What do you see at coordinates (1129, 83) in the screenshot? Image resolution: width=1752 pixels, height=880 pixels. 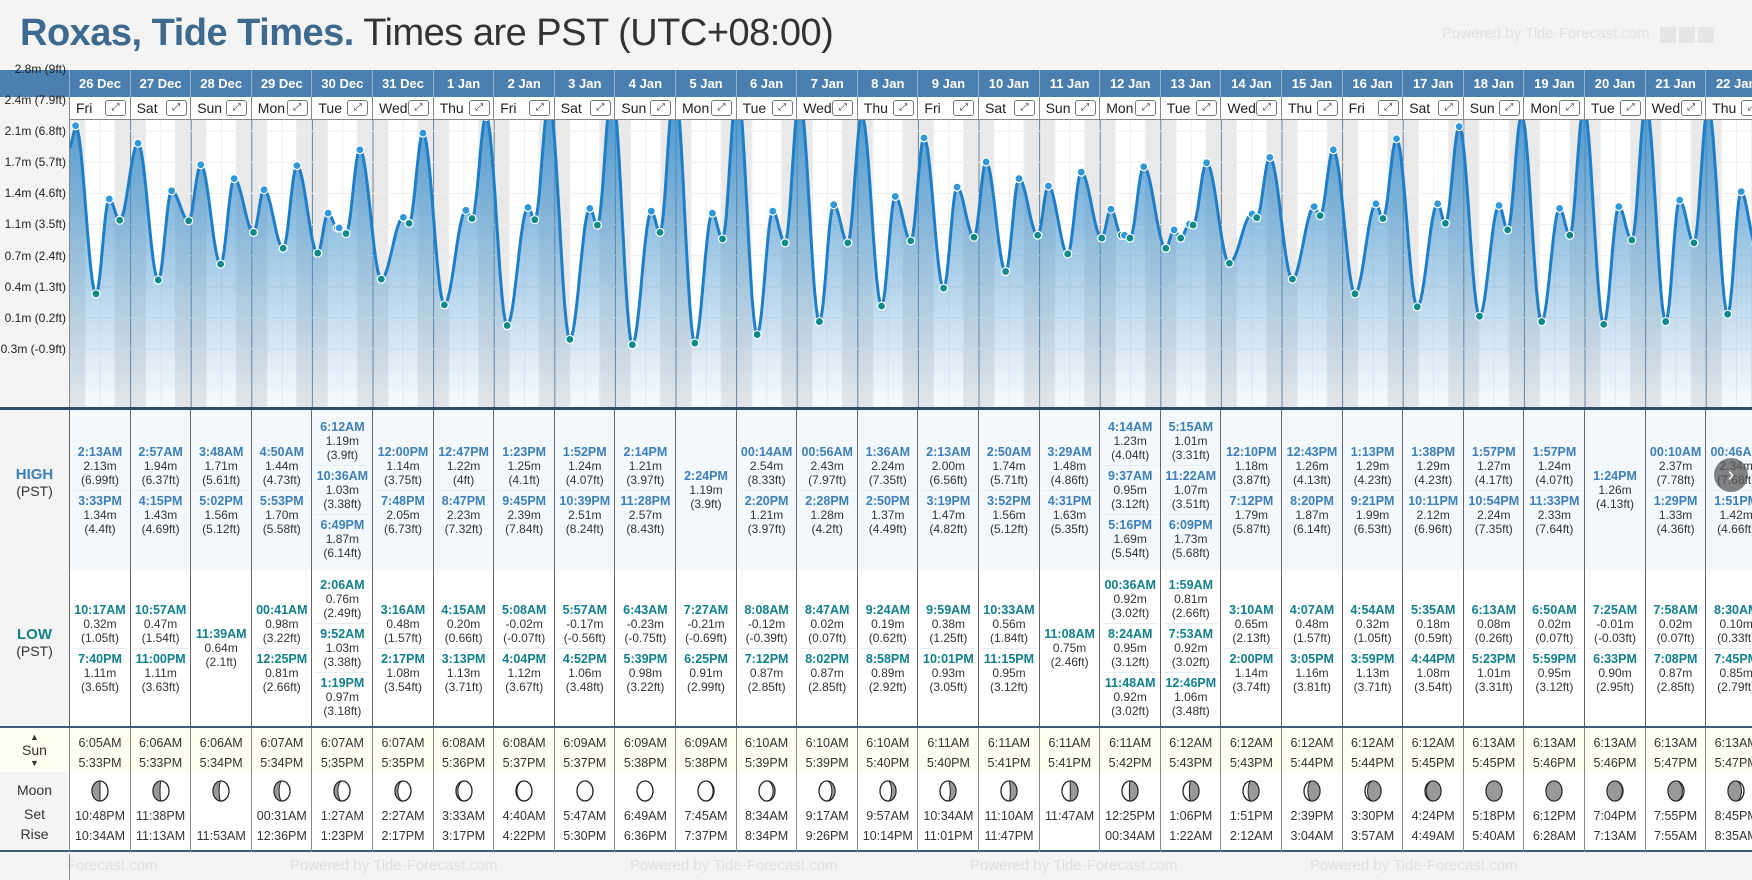 I see `date-header: 12 Jan` at bounding box center [1129, 83].